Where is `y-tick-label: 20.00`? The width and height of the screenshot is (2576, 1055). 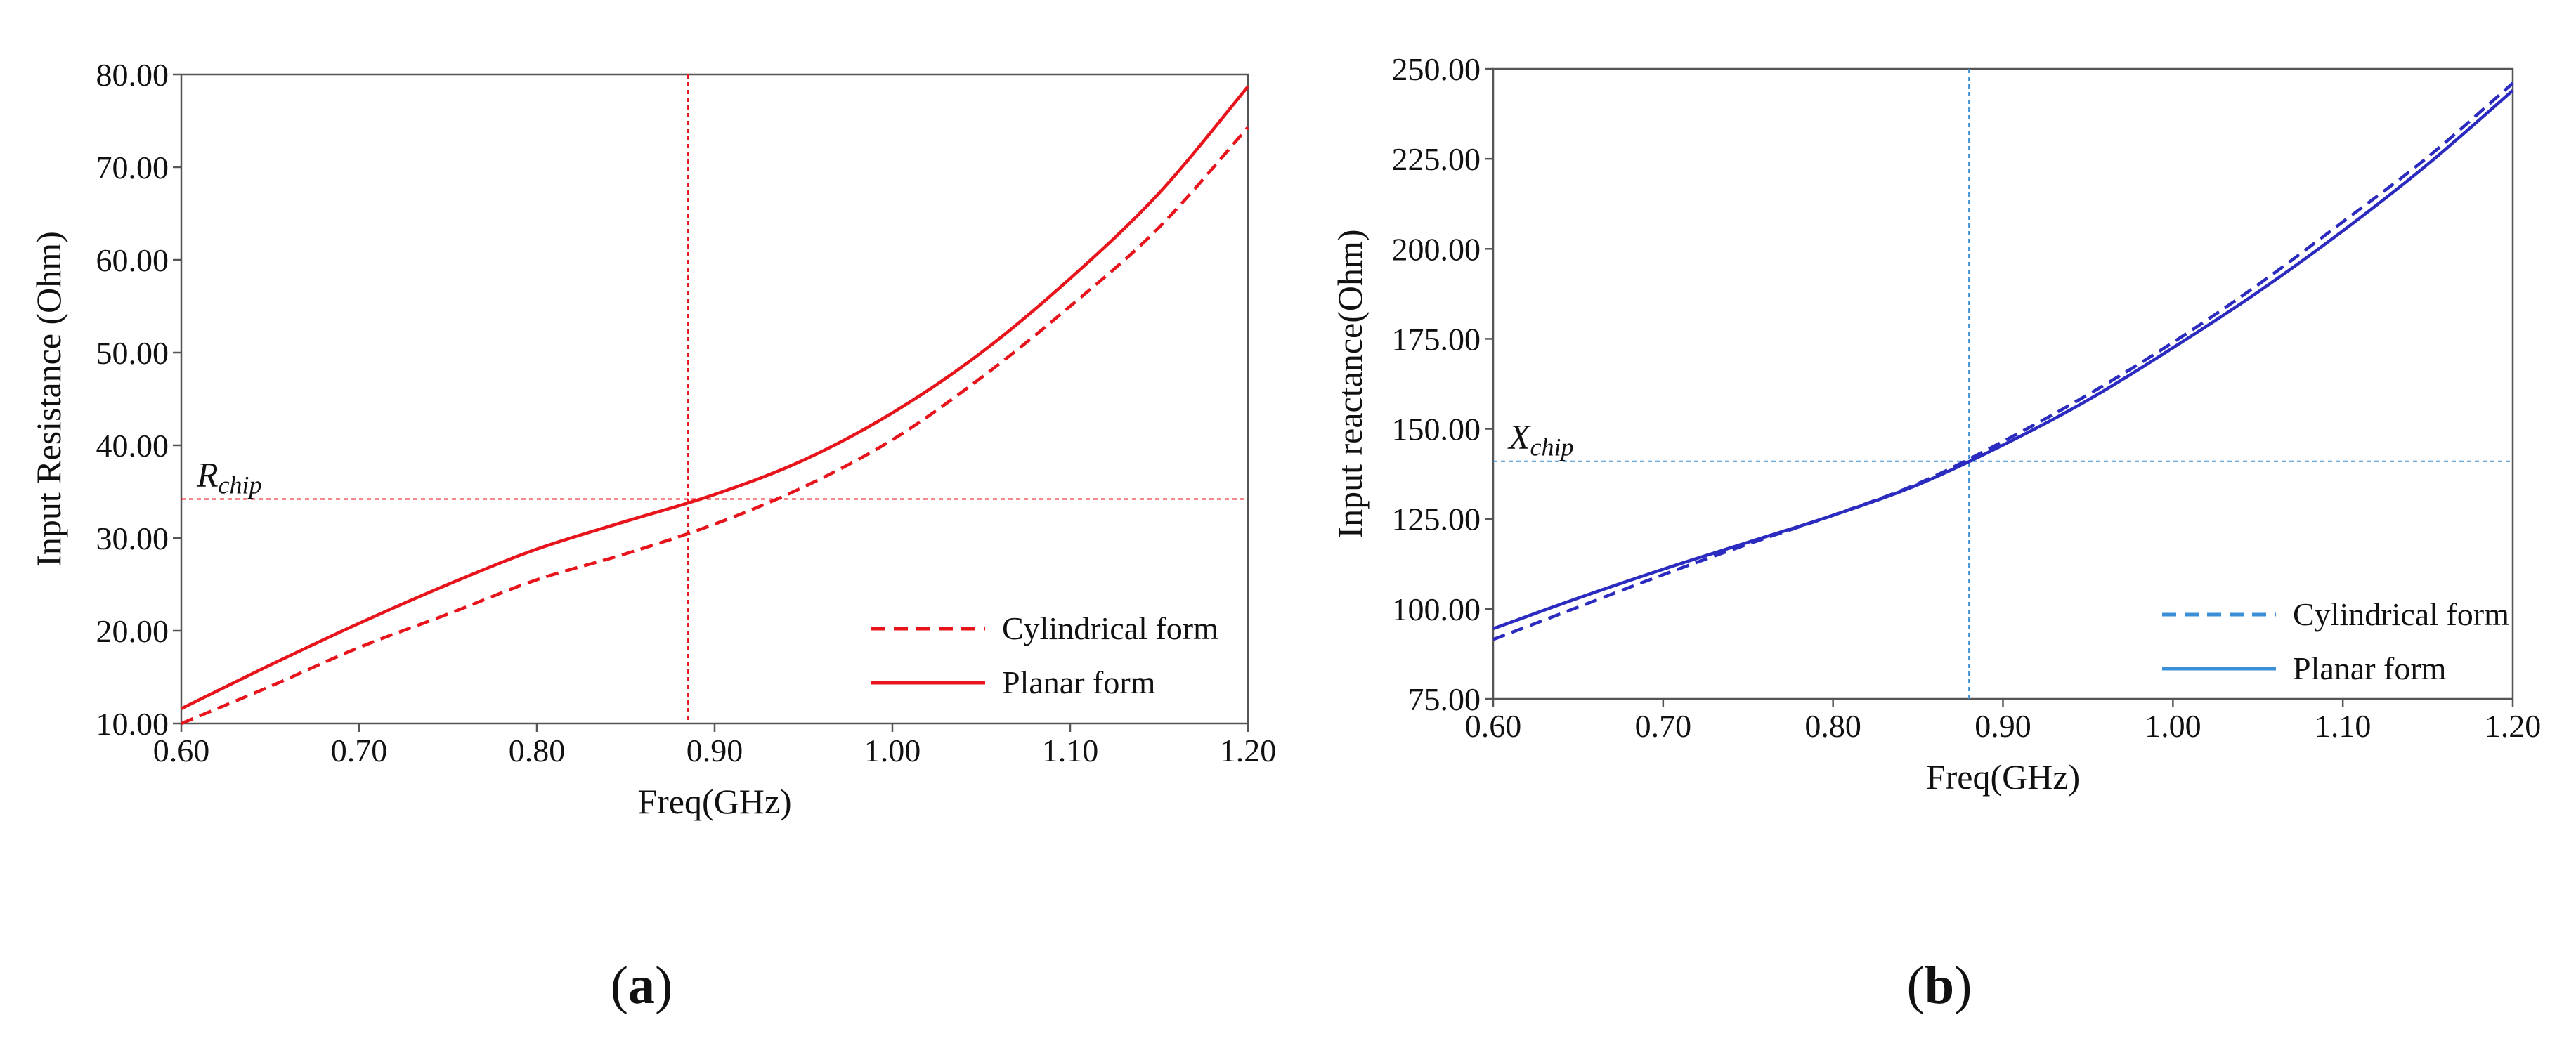 y-tick-label: 20.00 is located at coordinates (132, 631).